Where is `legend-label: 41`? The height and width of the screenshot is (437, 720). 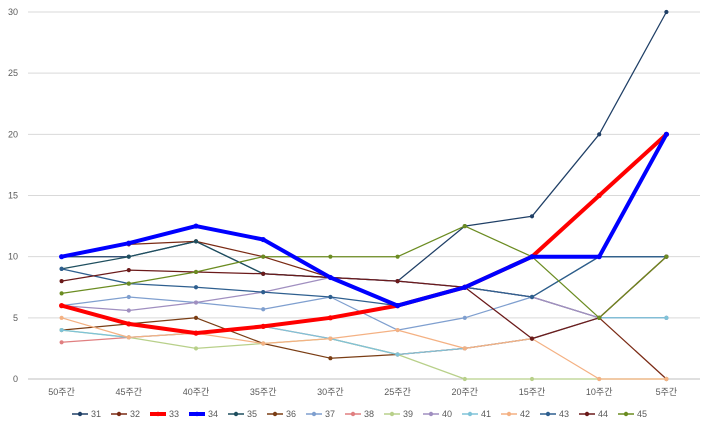 legend-label: 41 is located at coordinates (486, 414).